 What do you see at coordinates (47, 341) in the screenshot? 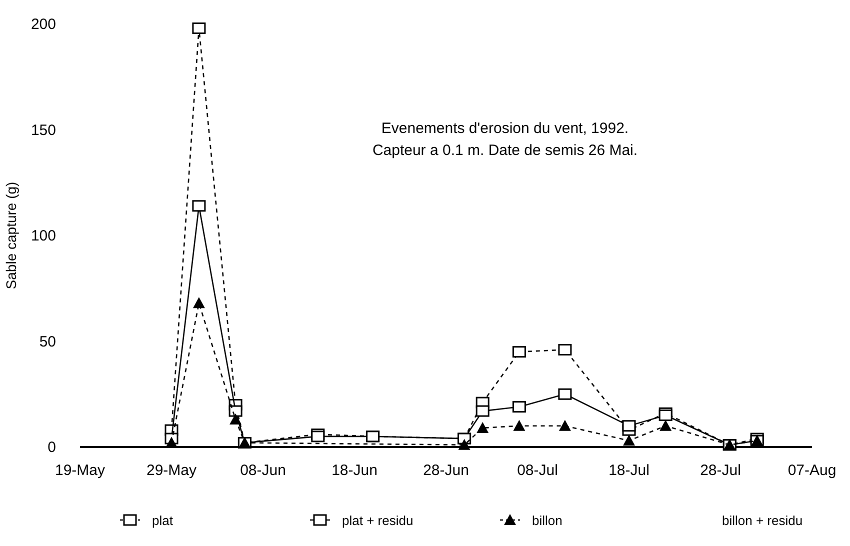
I see `y-tick-label: 50` at bounding box center [47, 341].